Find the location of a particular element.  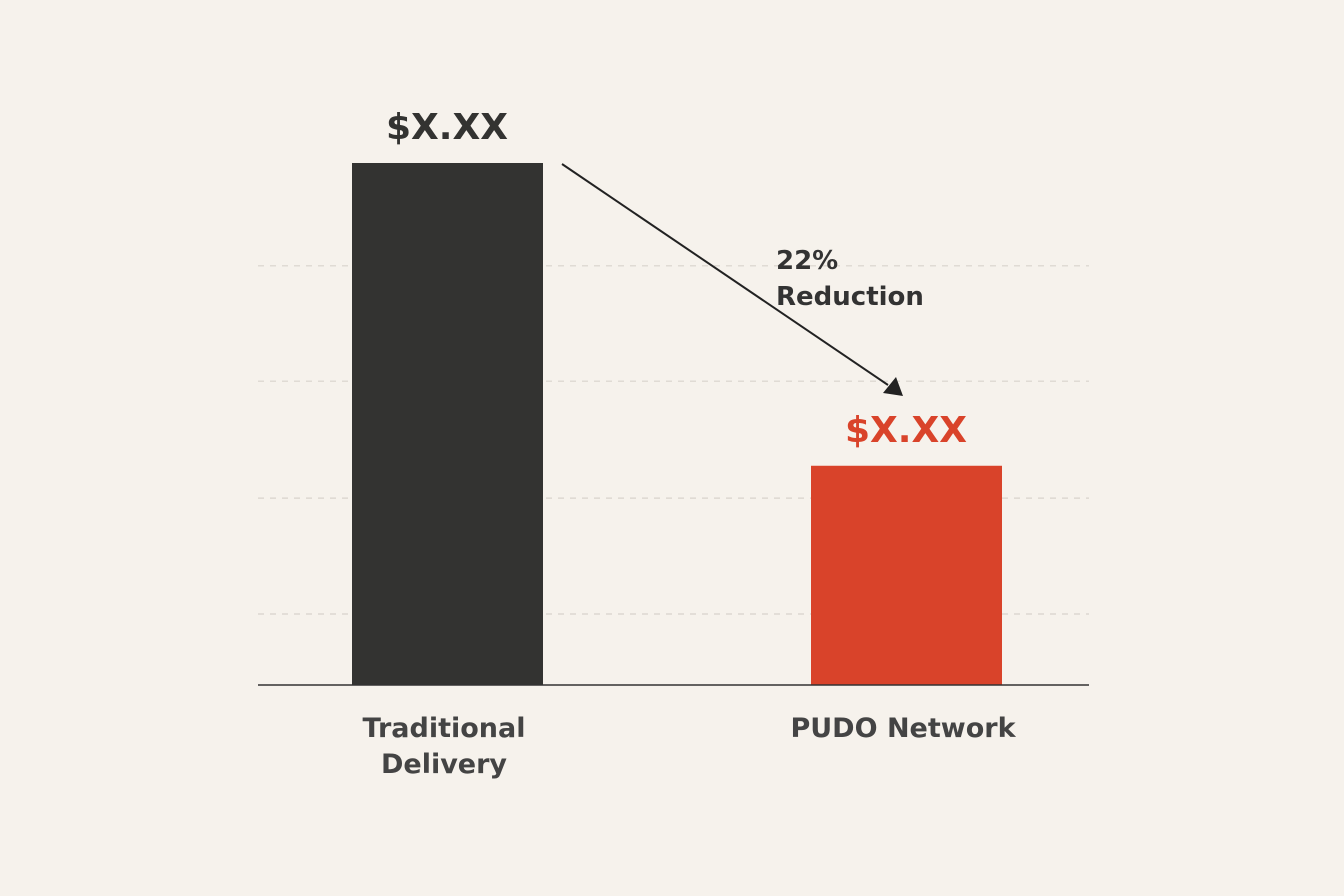

bar-pudo-network is located at coordinates (906, 575).